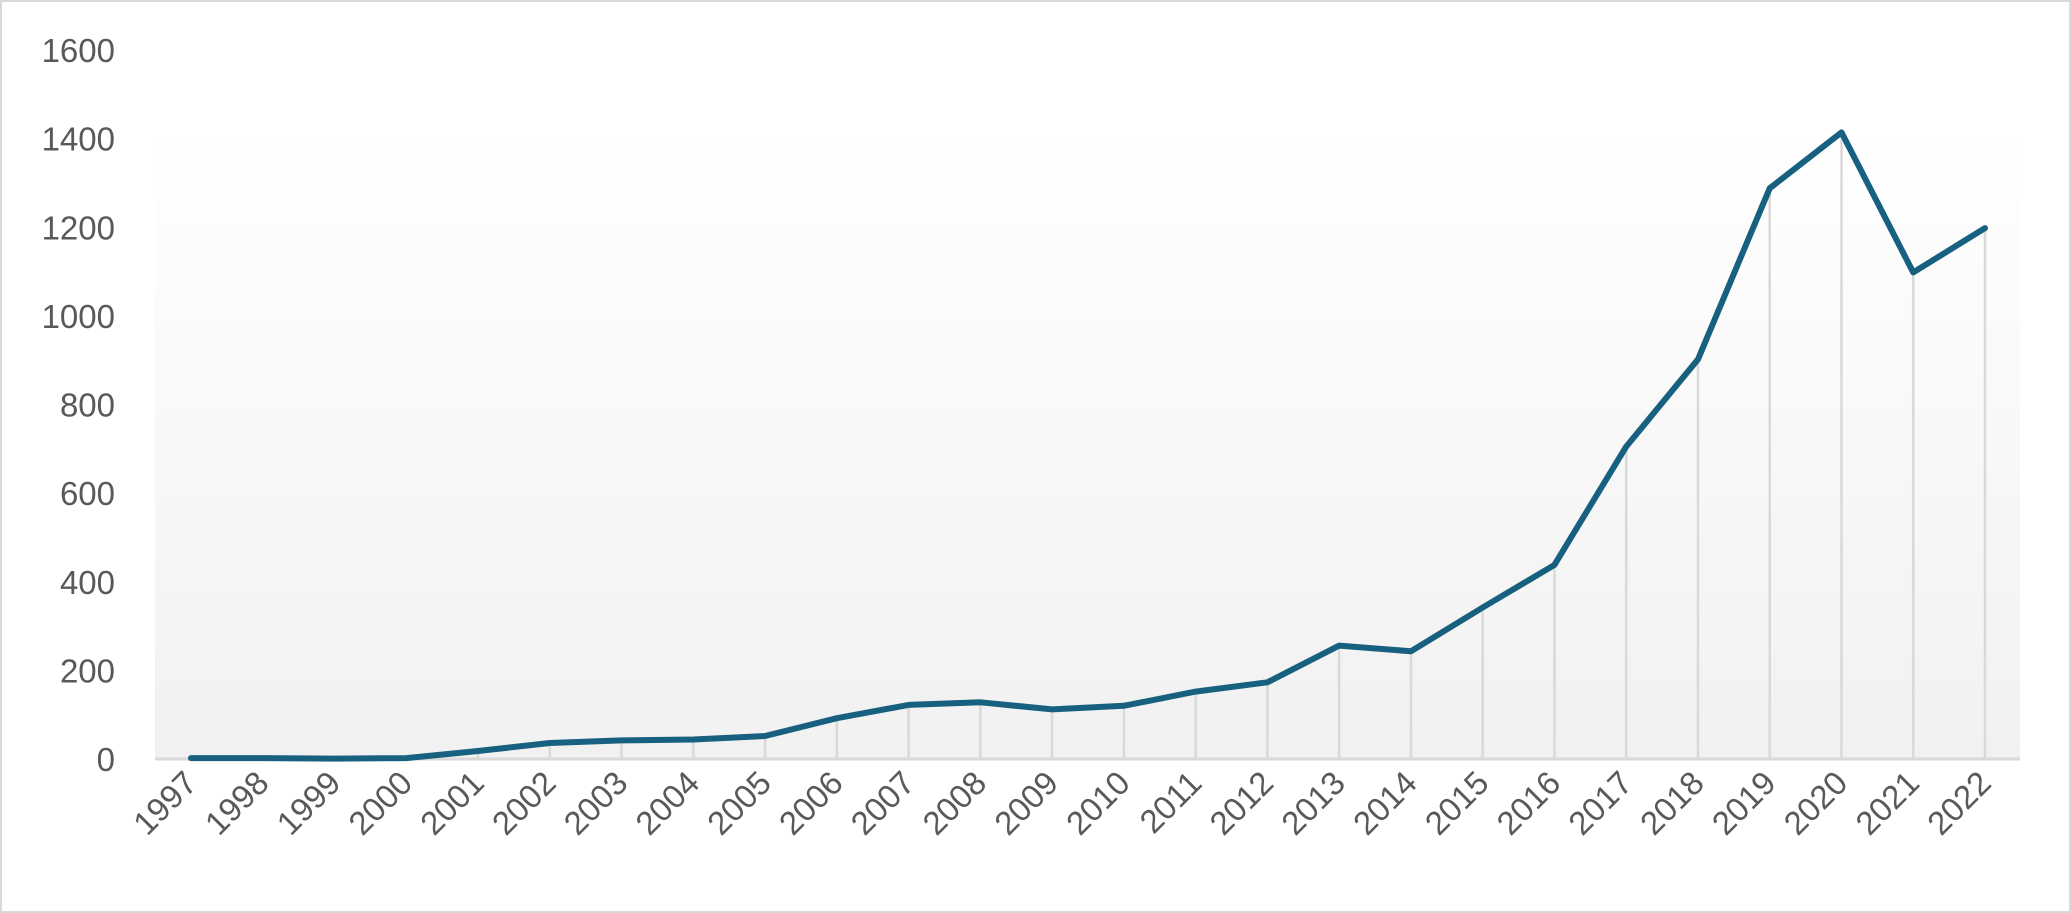  Describe the element at coordinates (811, 803) in the screenshot. I see `x-tick-label: 2006` at that location.